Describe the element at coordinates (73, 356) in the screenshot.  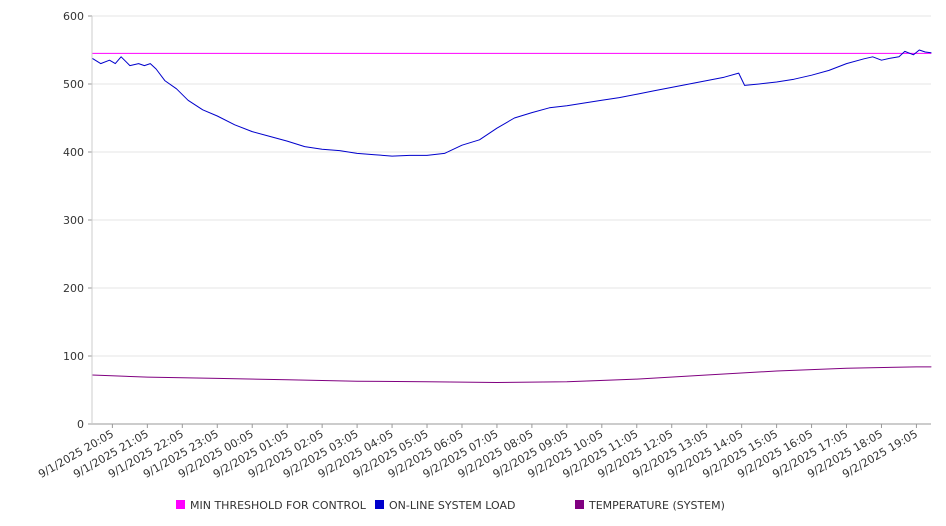
I see `y-tick-label: 100` at that location.